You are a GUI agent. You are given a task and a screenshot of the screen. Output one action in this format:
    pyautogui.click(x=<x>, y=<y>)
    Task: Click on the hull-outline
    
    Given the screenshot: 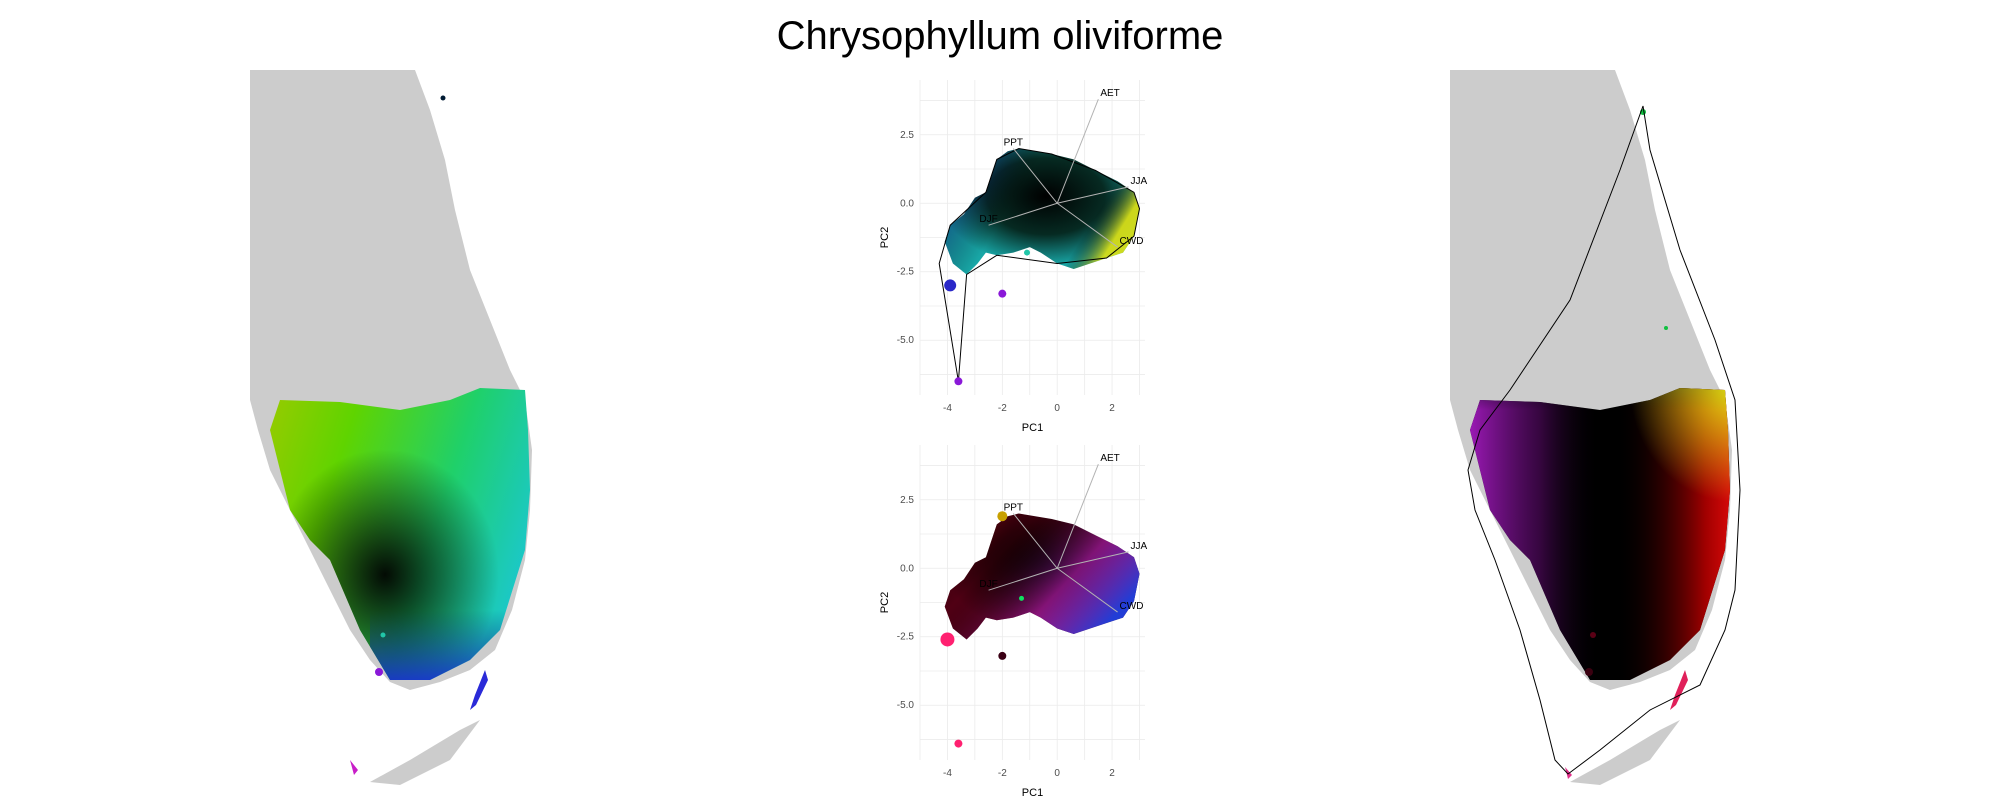 What is the action you would take?
    pyautogui.click(x=1039, y=264)
    